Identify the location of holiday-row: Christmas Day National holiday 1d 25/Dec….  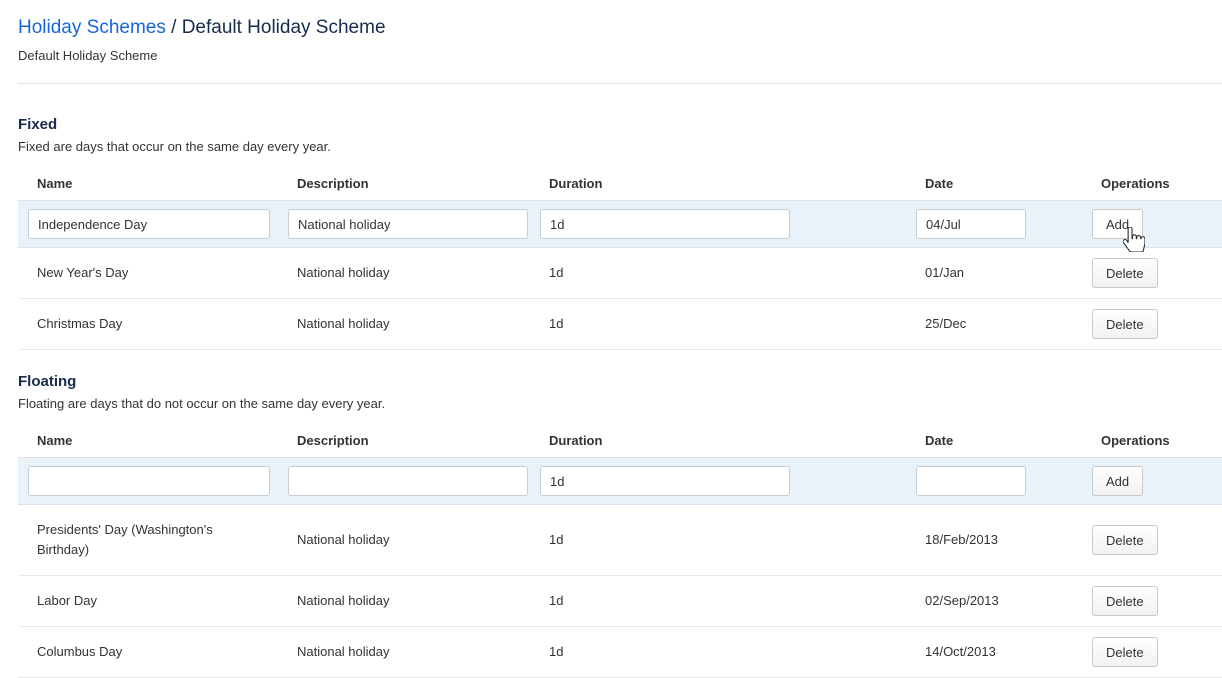
(620, 324).